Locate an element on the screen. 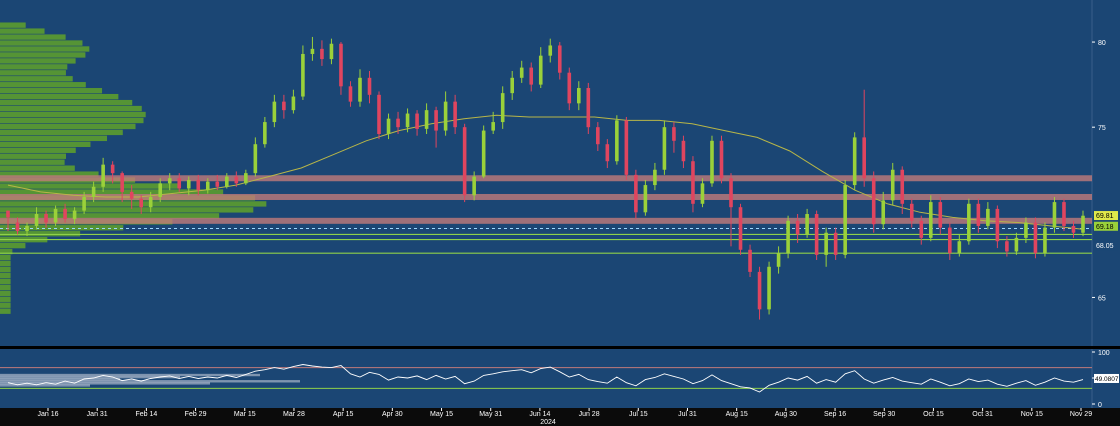 The image size is (1120, 426). last-price-labels: 69.81 69.18 68.05 is located at coordinates (1106, 231).